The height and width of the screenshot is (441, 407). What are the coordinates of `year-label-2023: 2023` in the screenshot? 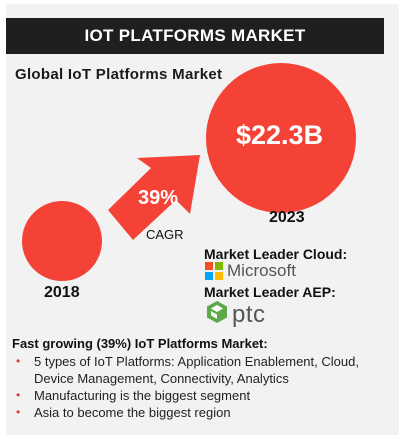 It's located at (287, 217).